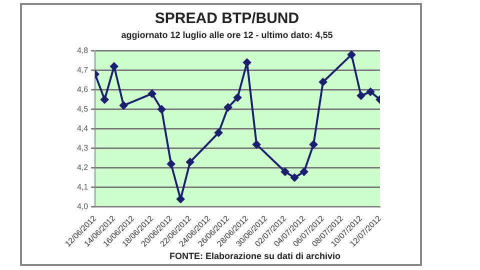  What do you see at coordinates (82, 129) in the screenshot?
I see `y-tick-label: 4,4` at bounding box center [82, 129].